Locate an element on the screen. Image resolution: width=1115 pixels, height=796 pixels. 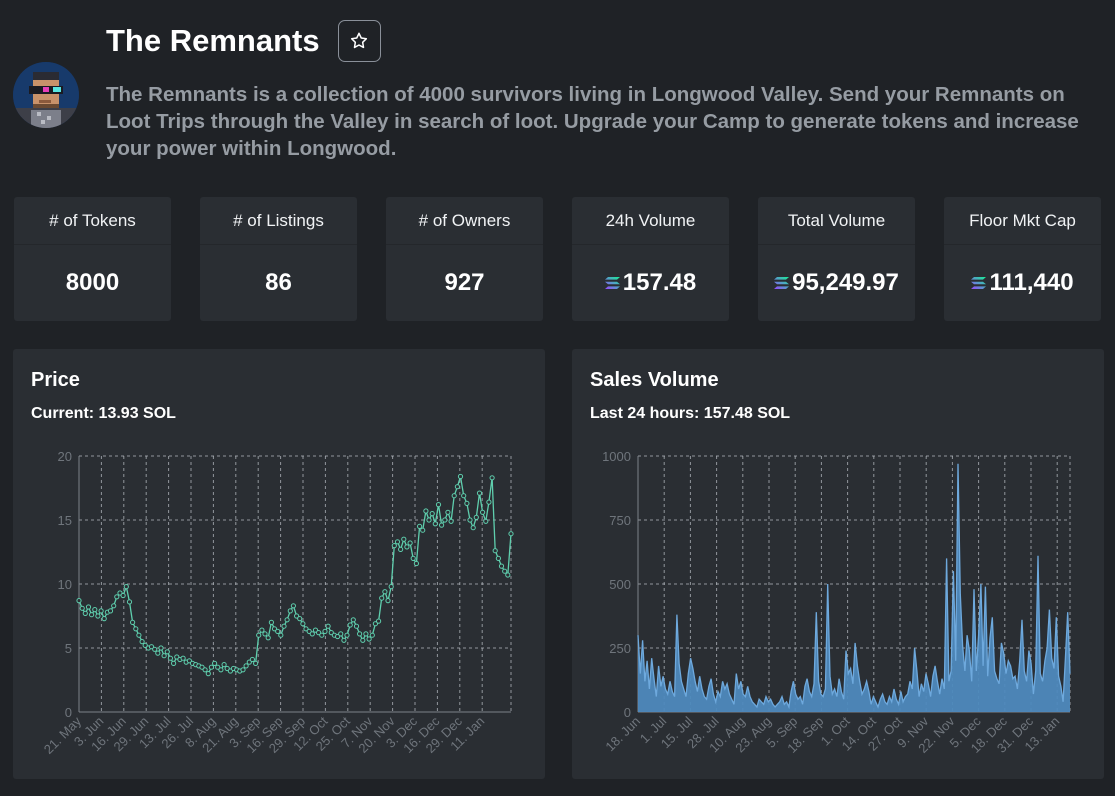
stat-value: 86 is located at coordinates (278, 282).